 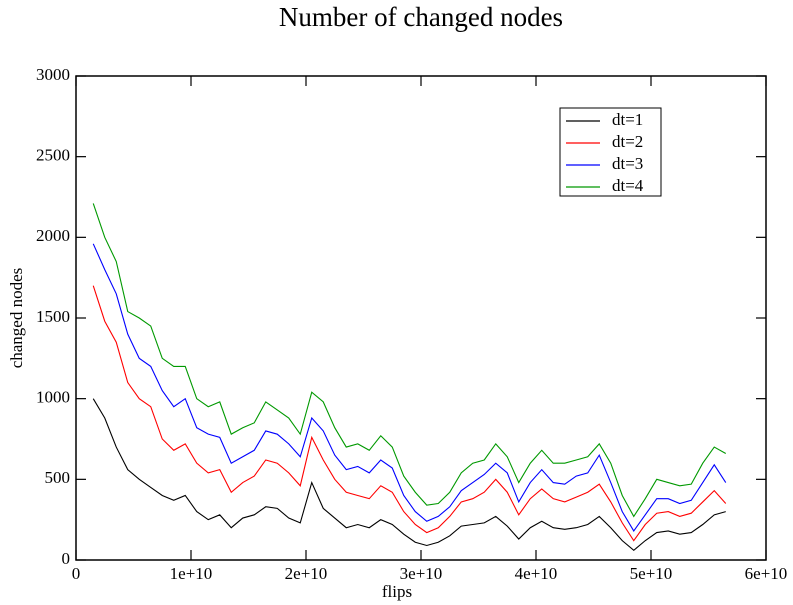 I want to click on legend-label: dt=1, so click(x=627, y=119).